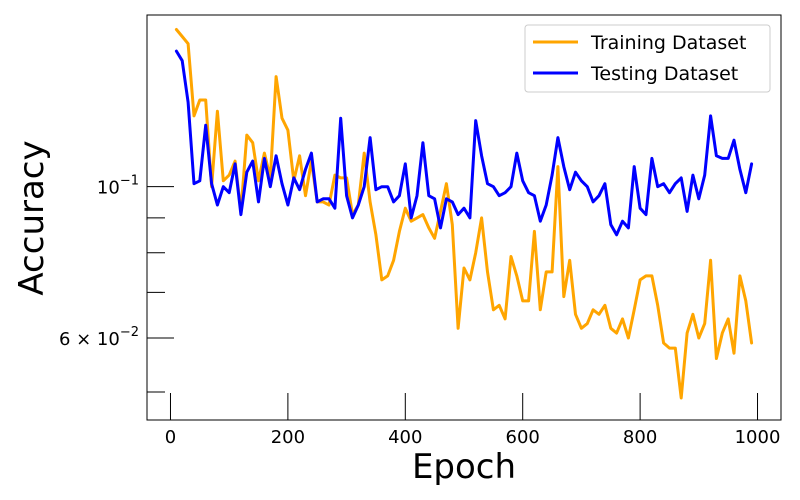 The image size is (800, 500). Describe the element at coordinates (758, 437) in the screenshot. I see `x-tick-label: 1000` at that location.